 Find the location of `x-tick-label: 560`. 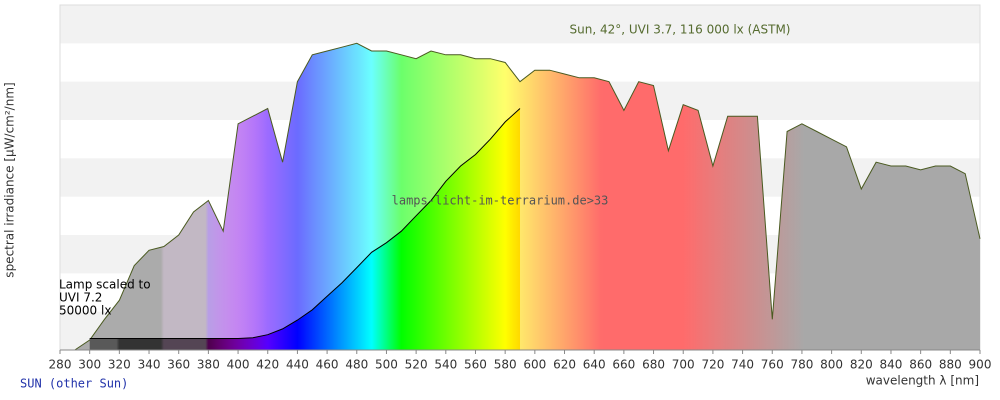

x-tick-label: 560 is located at coordinates (475, 365).